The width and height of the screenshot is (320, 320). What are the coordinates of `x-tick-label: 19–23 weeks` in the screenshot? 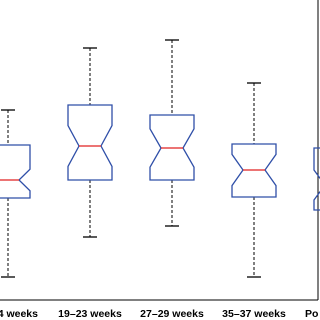 It's located at (90, 314).